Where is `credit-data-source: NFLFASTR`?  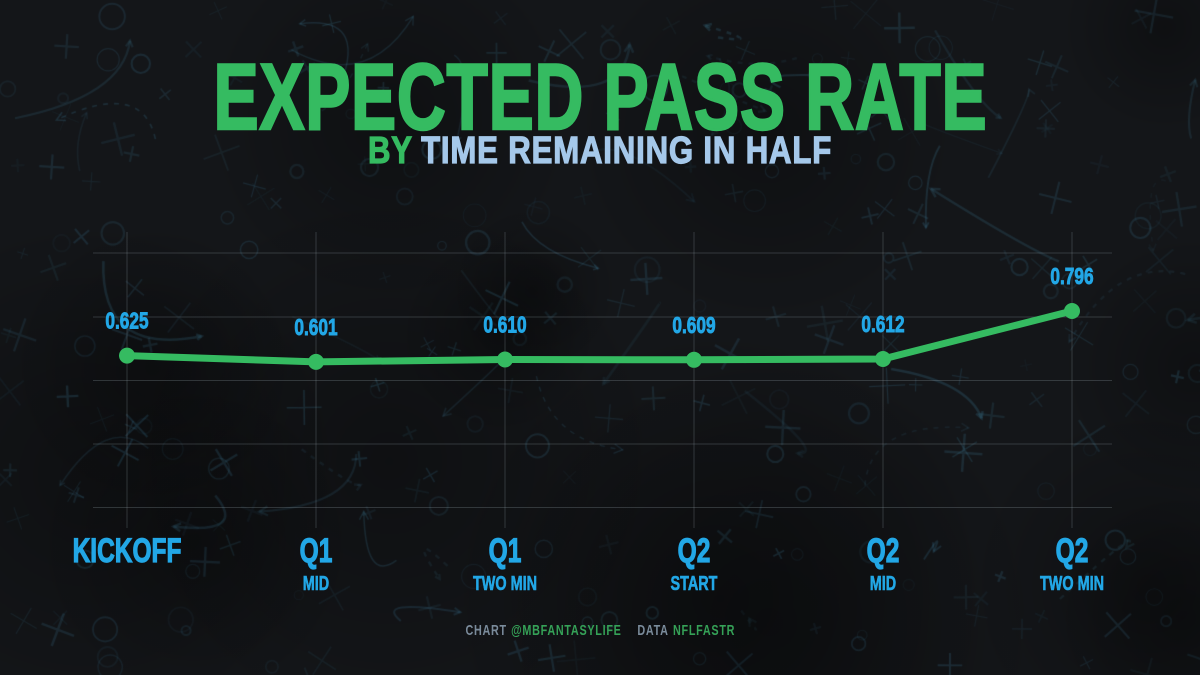
credit-data-source: NFLFASTR is located at coordinates (703, 630).